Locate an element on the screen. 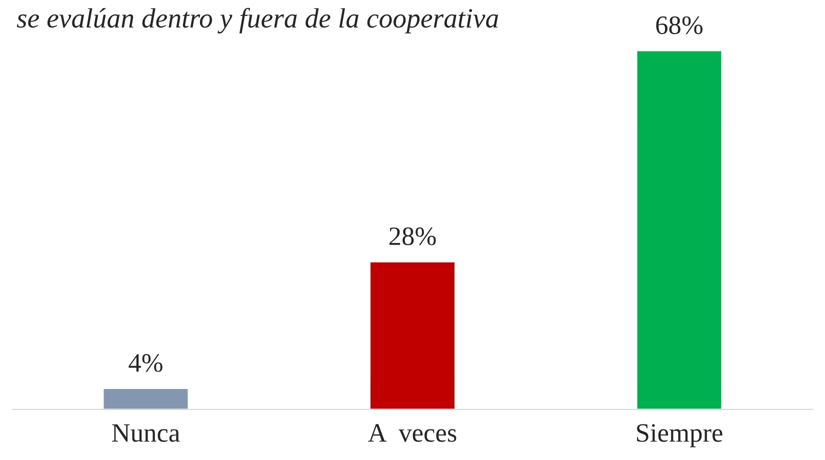 The height and width of the screenshot is (460, 825). x-tick-label: A veces is located at coordinates (412, 433).